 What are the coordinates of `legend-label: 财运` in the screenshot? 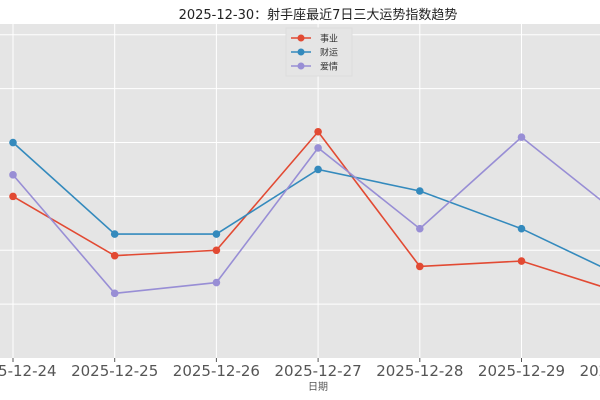 It's located at (329, 53).